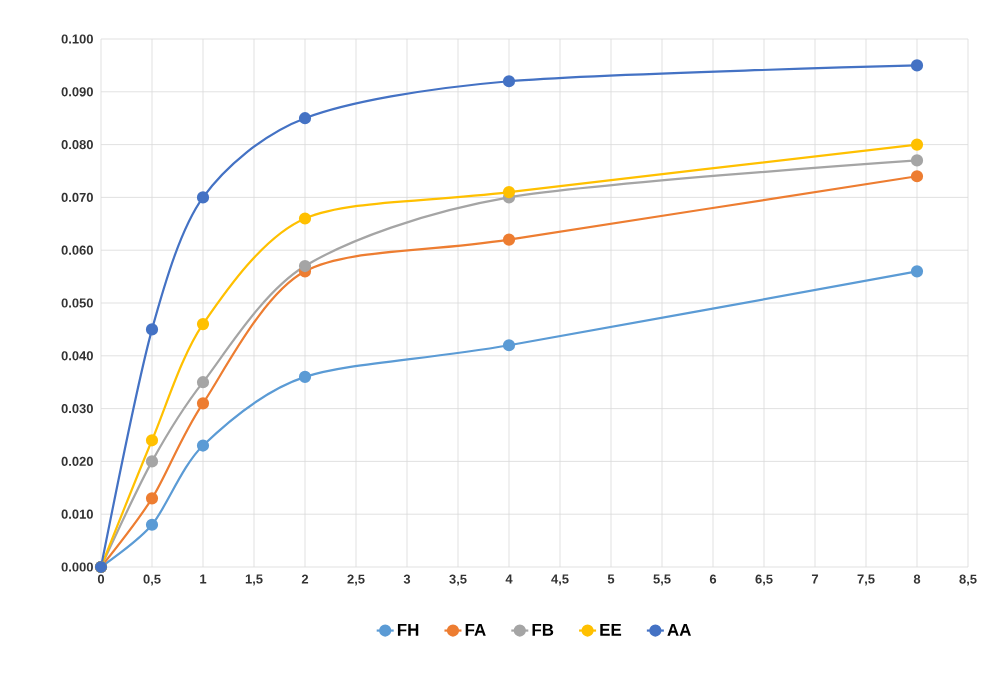 The height and width of the screenshot is (685, 1004). What do you see at coordinates (77, 39) in the screenshot?
I see `y-tick-label: 0.100` at bounding box center [77, 39].